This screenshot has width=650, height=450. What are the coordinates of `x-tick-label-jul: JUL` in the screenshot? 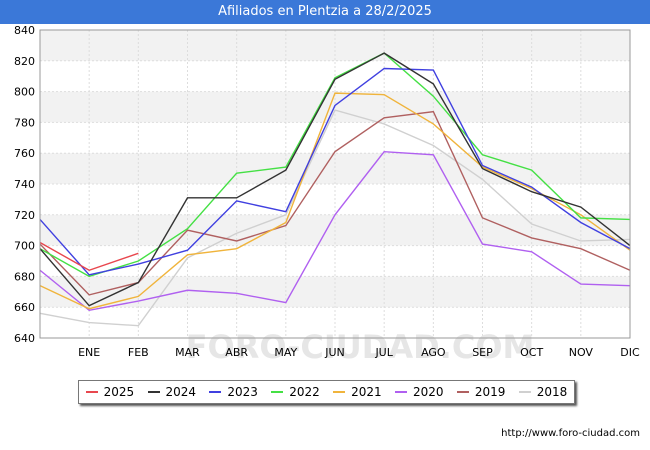 It's located at (383, 352).